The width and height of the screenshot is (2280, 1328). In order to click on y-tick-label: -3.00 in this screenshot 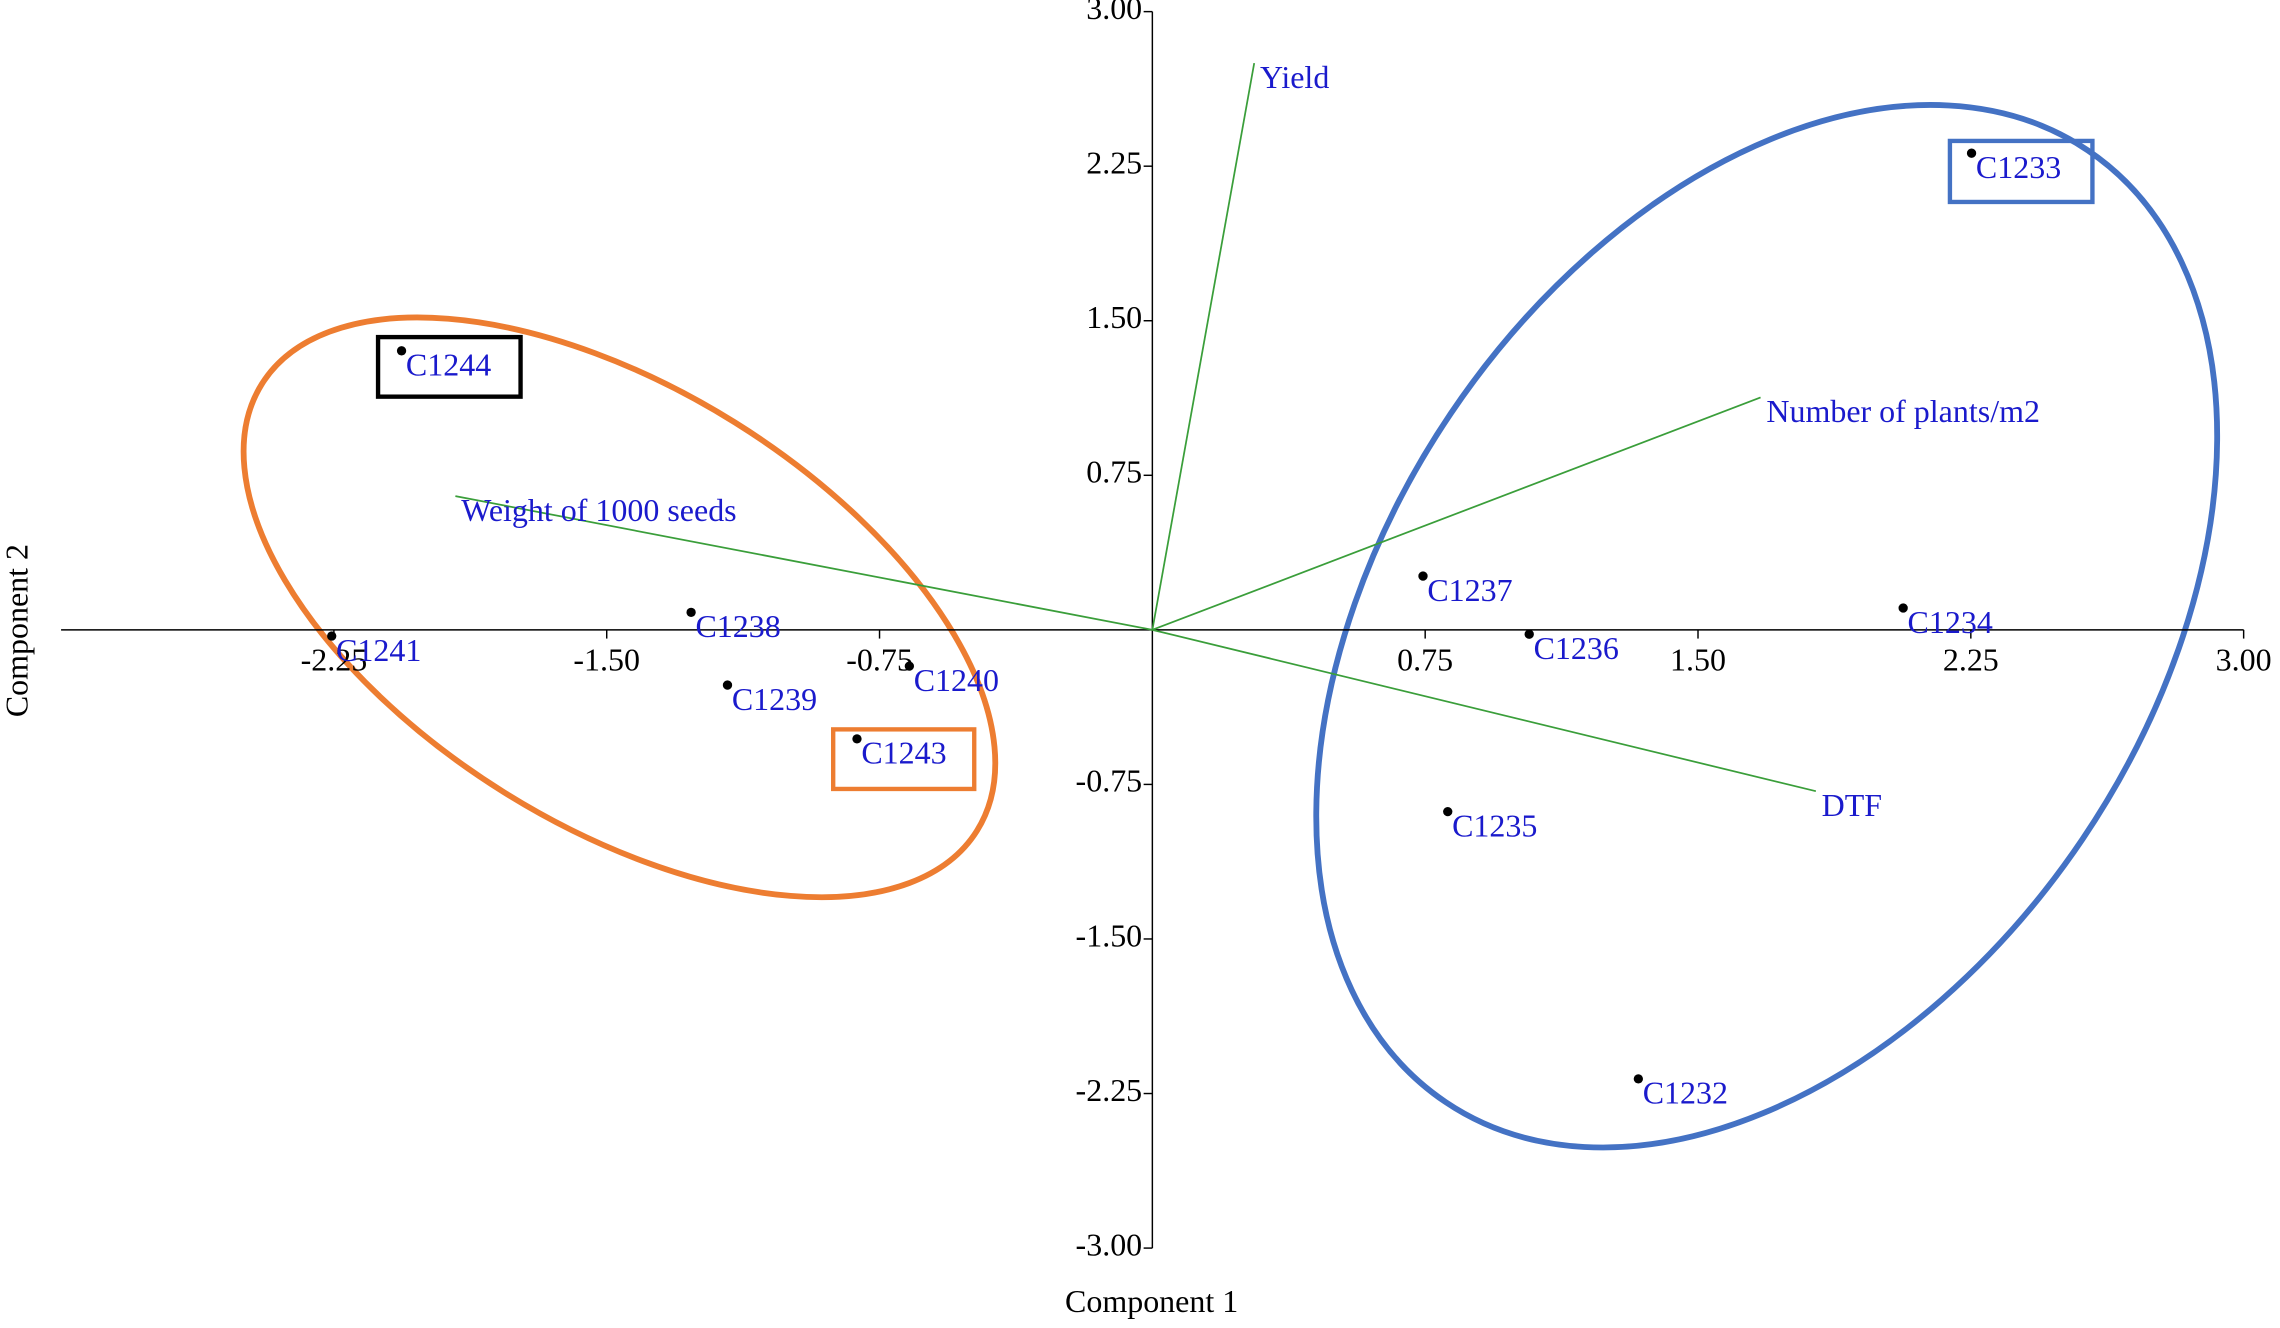, I will do `click(1109, 1244)`.